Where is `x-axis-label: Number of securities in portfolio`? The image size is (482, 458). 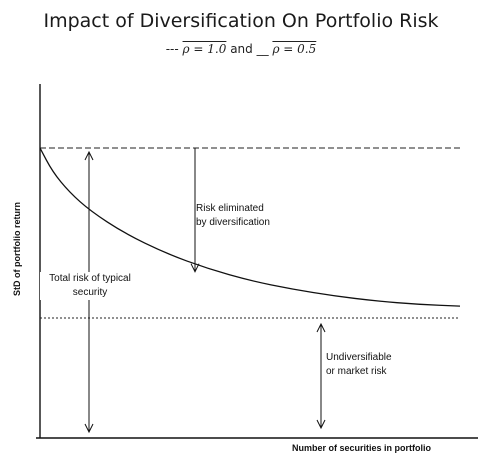
x-axis-label: Number of securities in portfolio is located at coordinates (362, 448).